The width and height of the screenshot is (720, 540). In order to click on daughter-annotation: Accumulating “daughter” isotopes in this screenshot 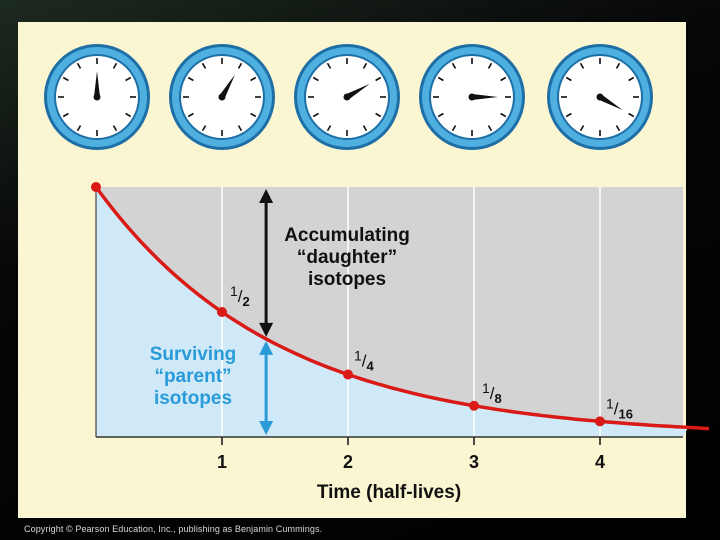, I will do `click(347, 257)`.